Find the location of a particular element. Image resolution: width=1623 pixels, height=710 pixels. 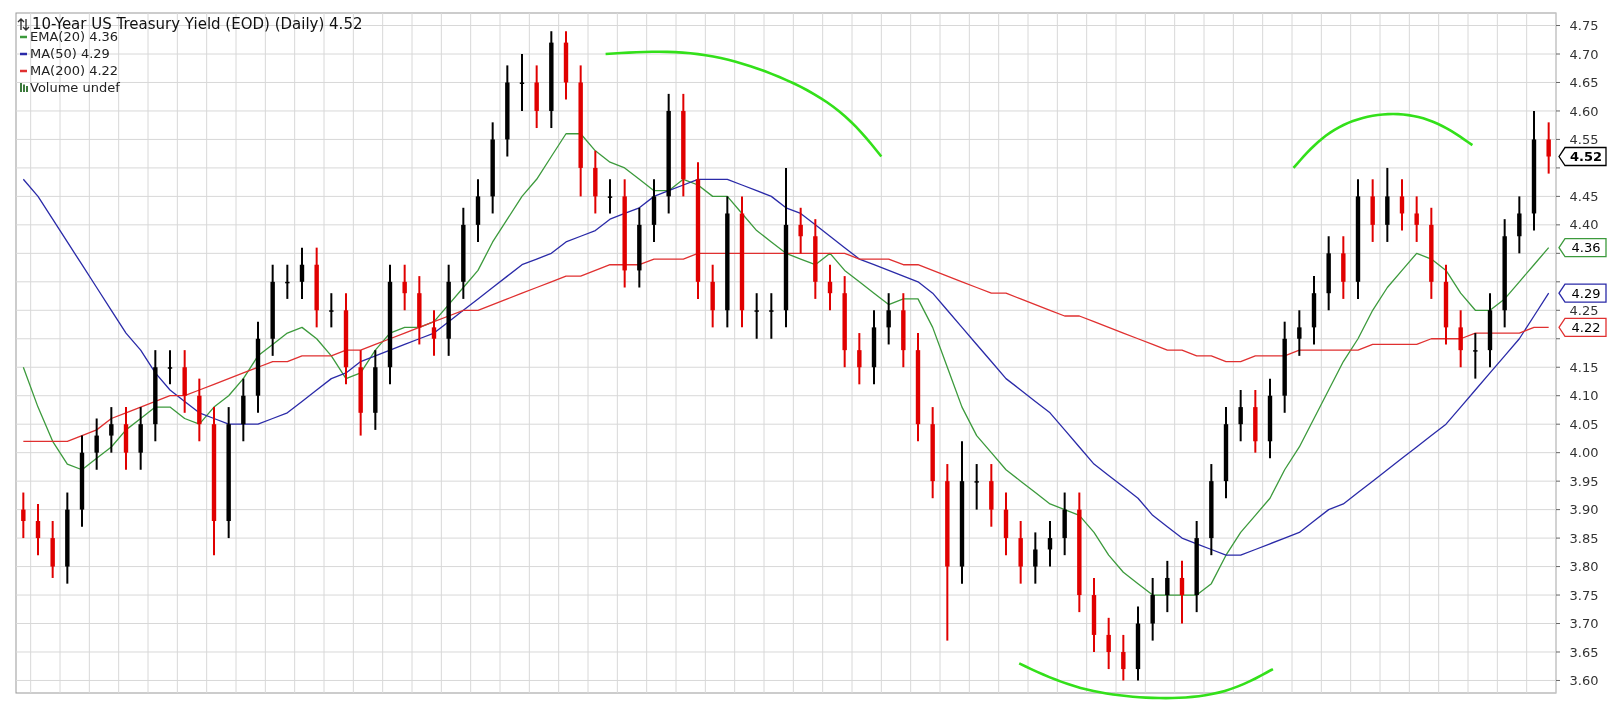

y-tick-label: 4.75 is located at coordinates (1584, 26).